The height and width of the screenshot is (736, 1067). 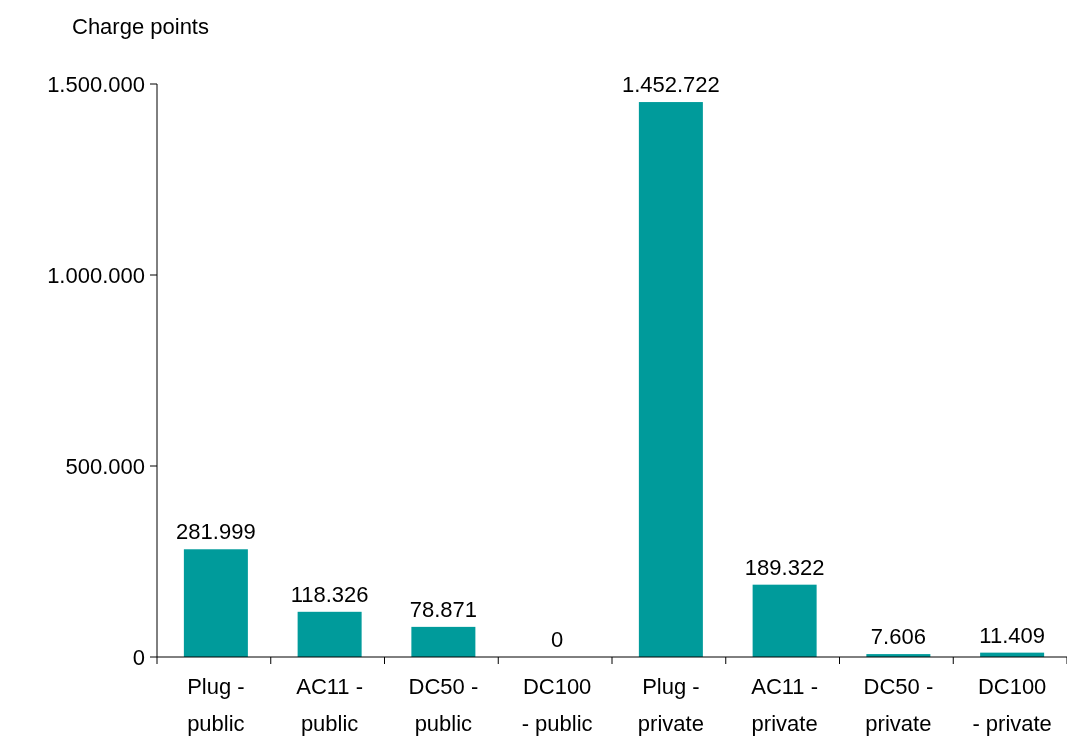 I want to click on y-axis-title: Charge points, so click(x=140, y=26).